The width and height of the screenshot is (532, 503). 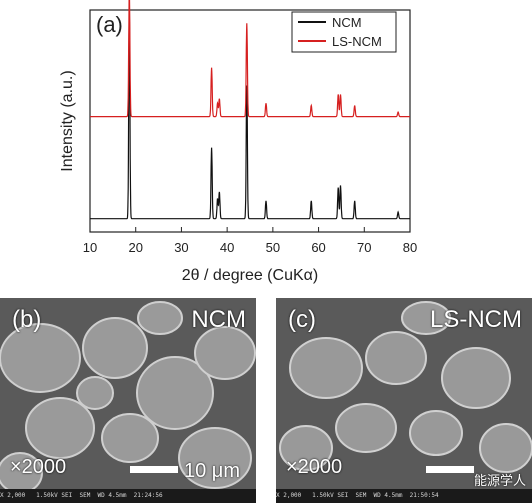 What do you see at coordinates (364, 247) in the screenshot?
I see `x-tick-label: 70` at bounding box center [364, 247].